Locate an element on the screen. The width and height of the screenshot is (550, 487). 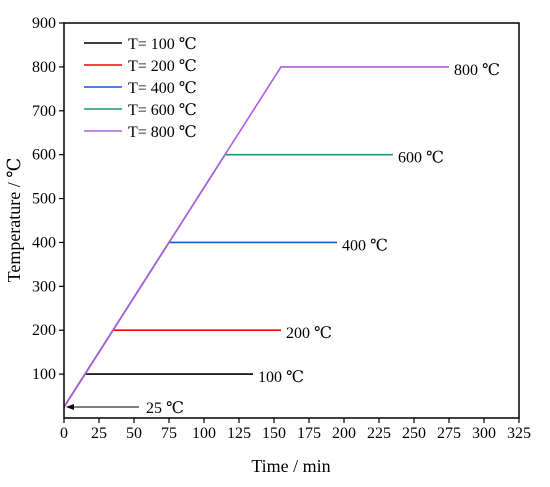
x-tick-label: 175 is located at coordinates (309, 433).